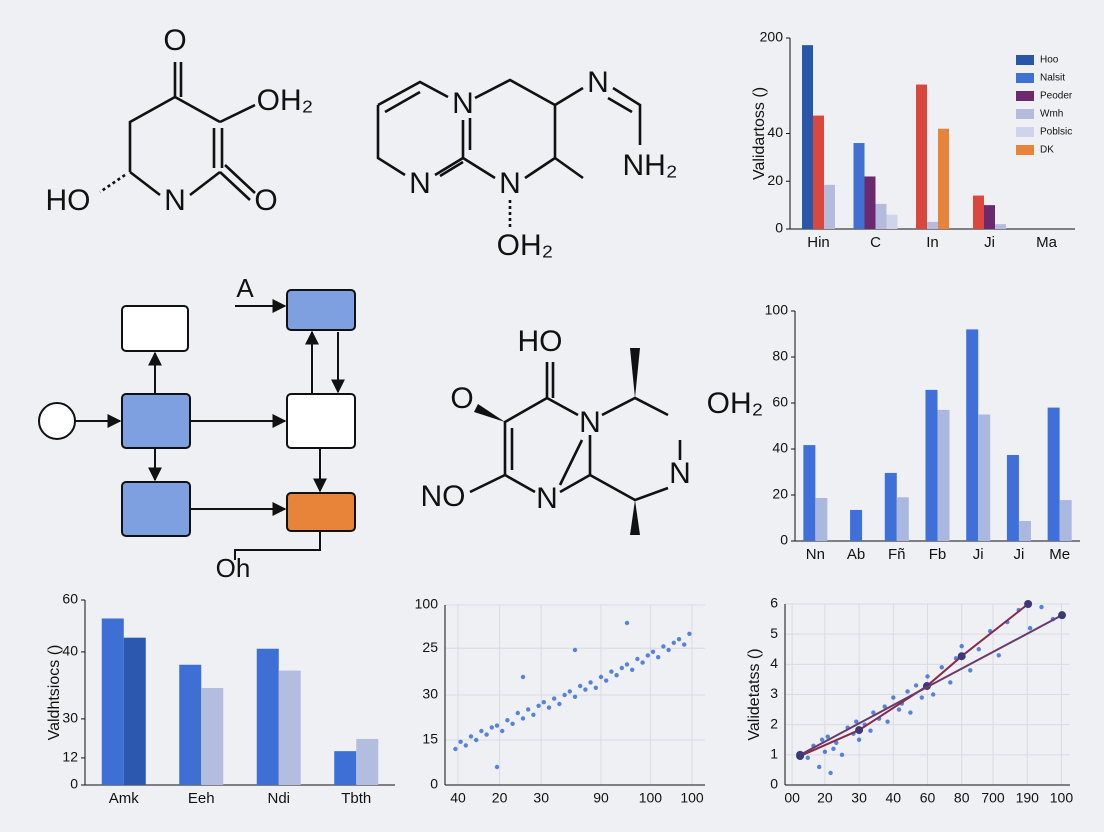  What do you see at coordinates (458, 798) in the screenshot?
I see `x-tick-label: 40` at bounding box center [458, 798].